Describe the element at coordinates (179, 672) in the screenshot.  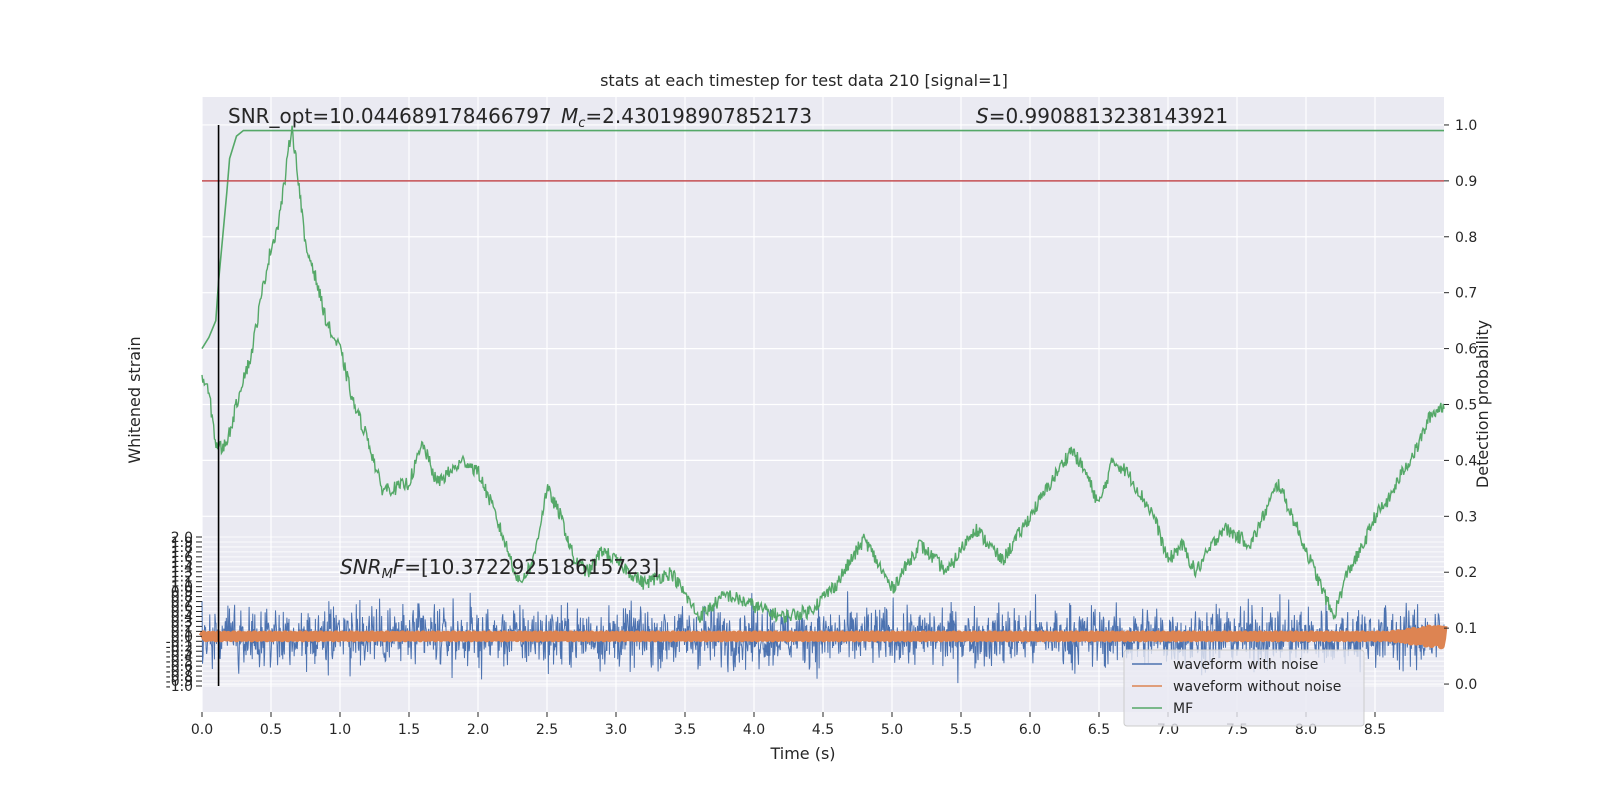
I see `y-tick-label-left: -0.7` at that location.